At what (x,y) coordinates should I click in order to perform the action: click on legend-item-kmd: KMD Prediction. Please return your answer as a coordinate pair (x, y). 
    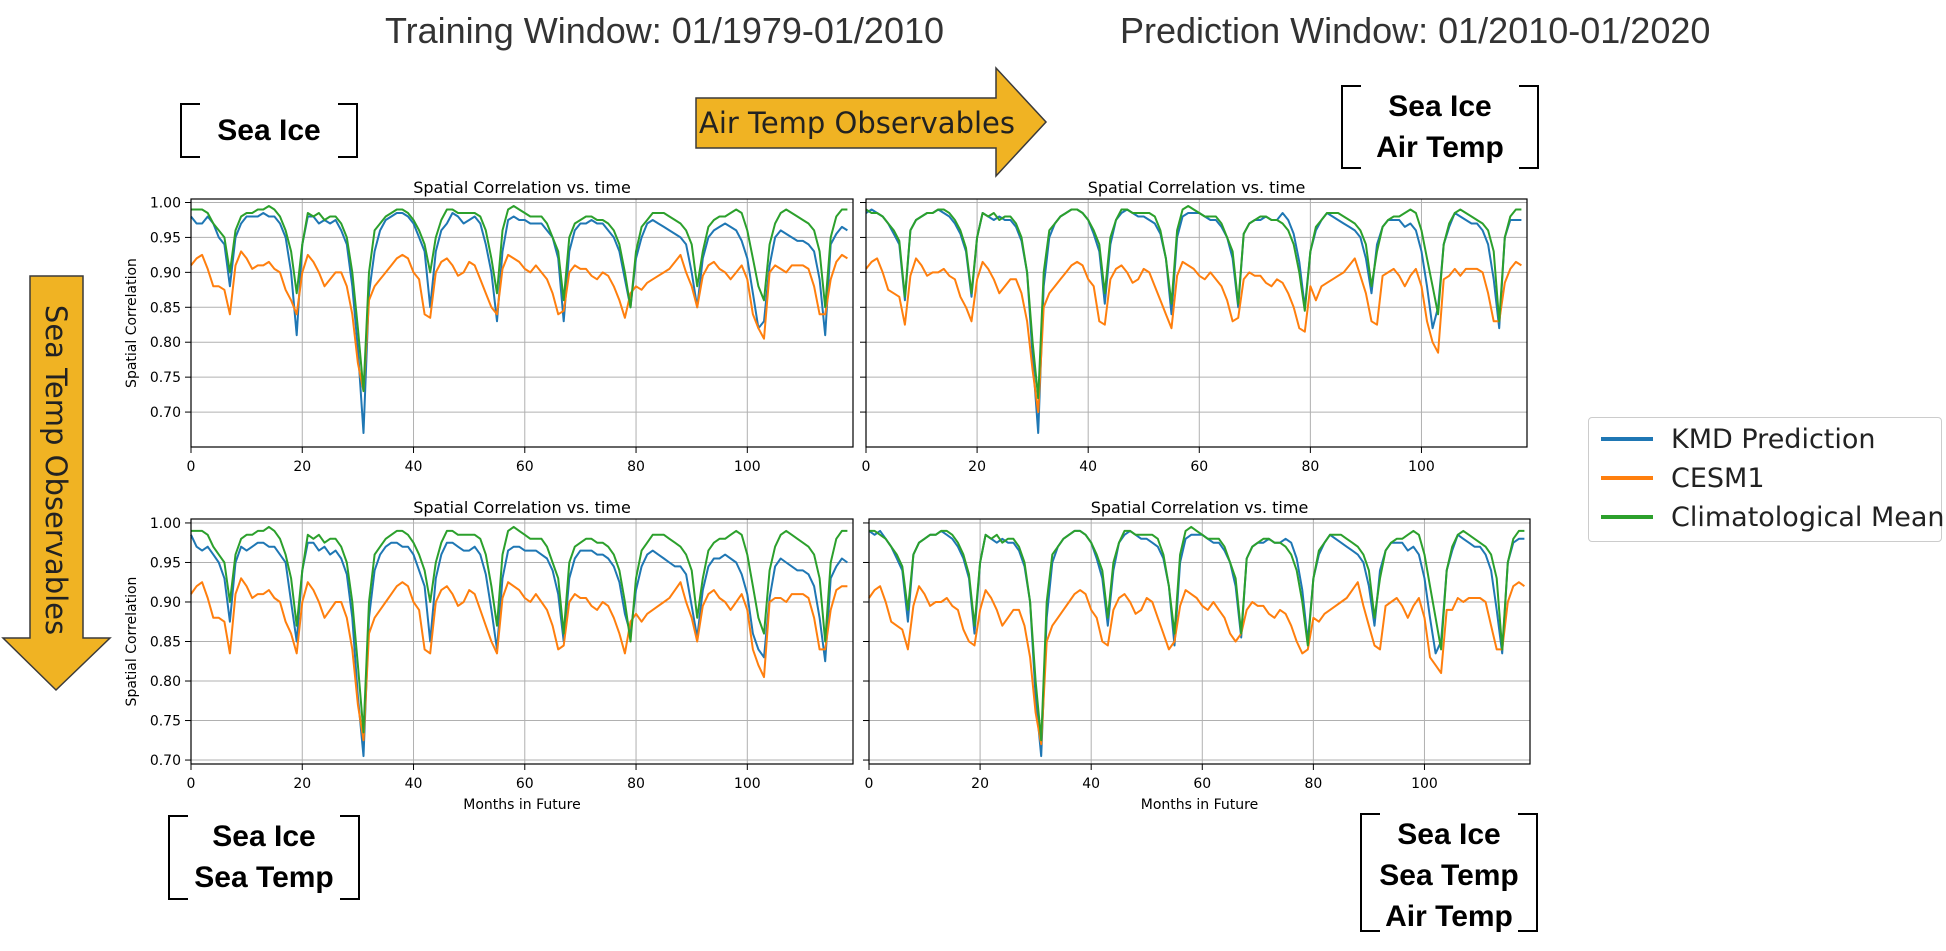
    Looking at the image, I should click on (1732, 439).